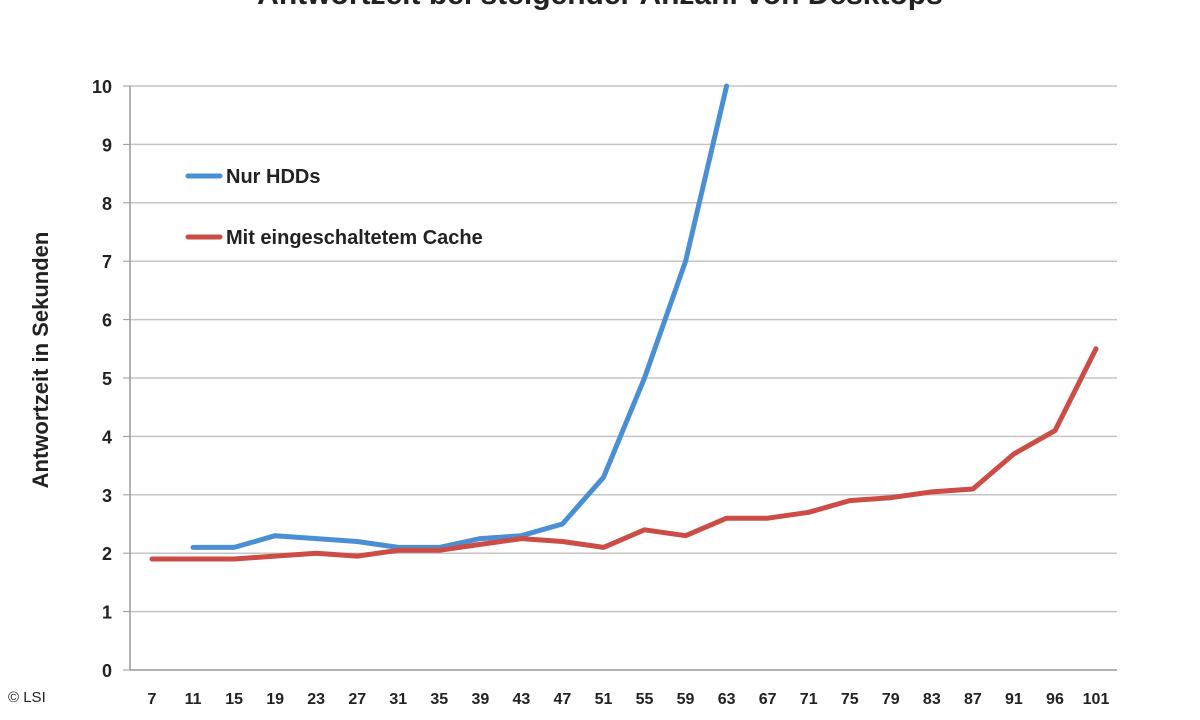 The height and width of the screenshot is (720, 1200). I want to click on x-tick-label: 71, so click(809, 699).